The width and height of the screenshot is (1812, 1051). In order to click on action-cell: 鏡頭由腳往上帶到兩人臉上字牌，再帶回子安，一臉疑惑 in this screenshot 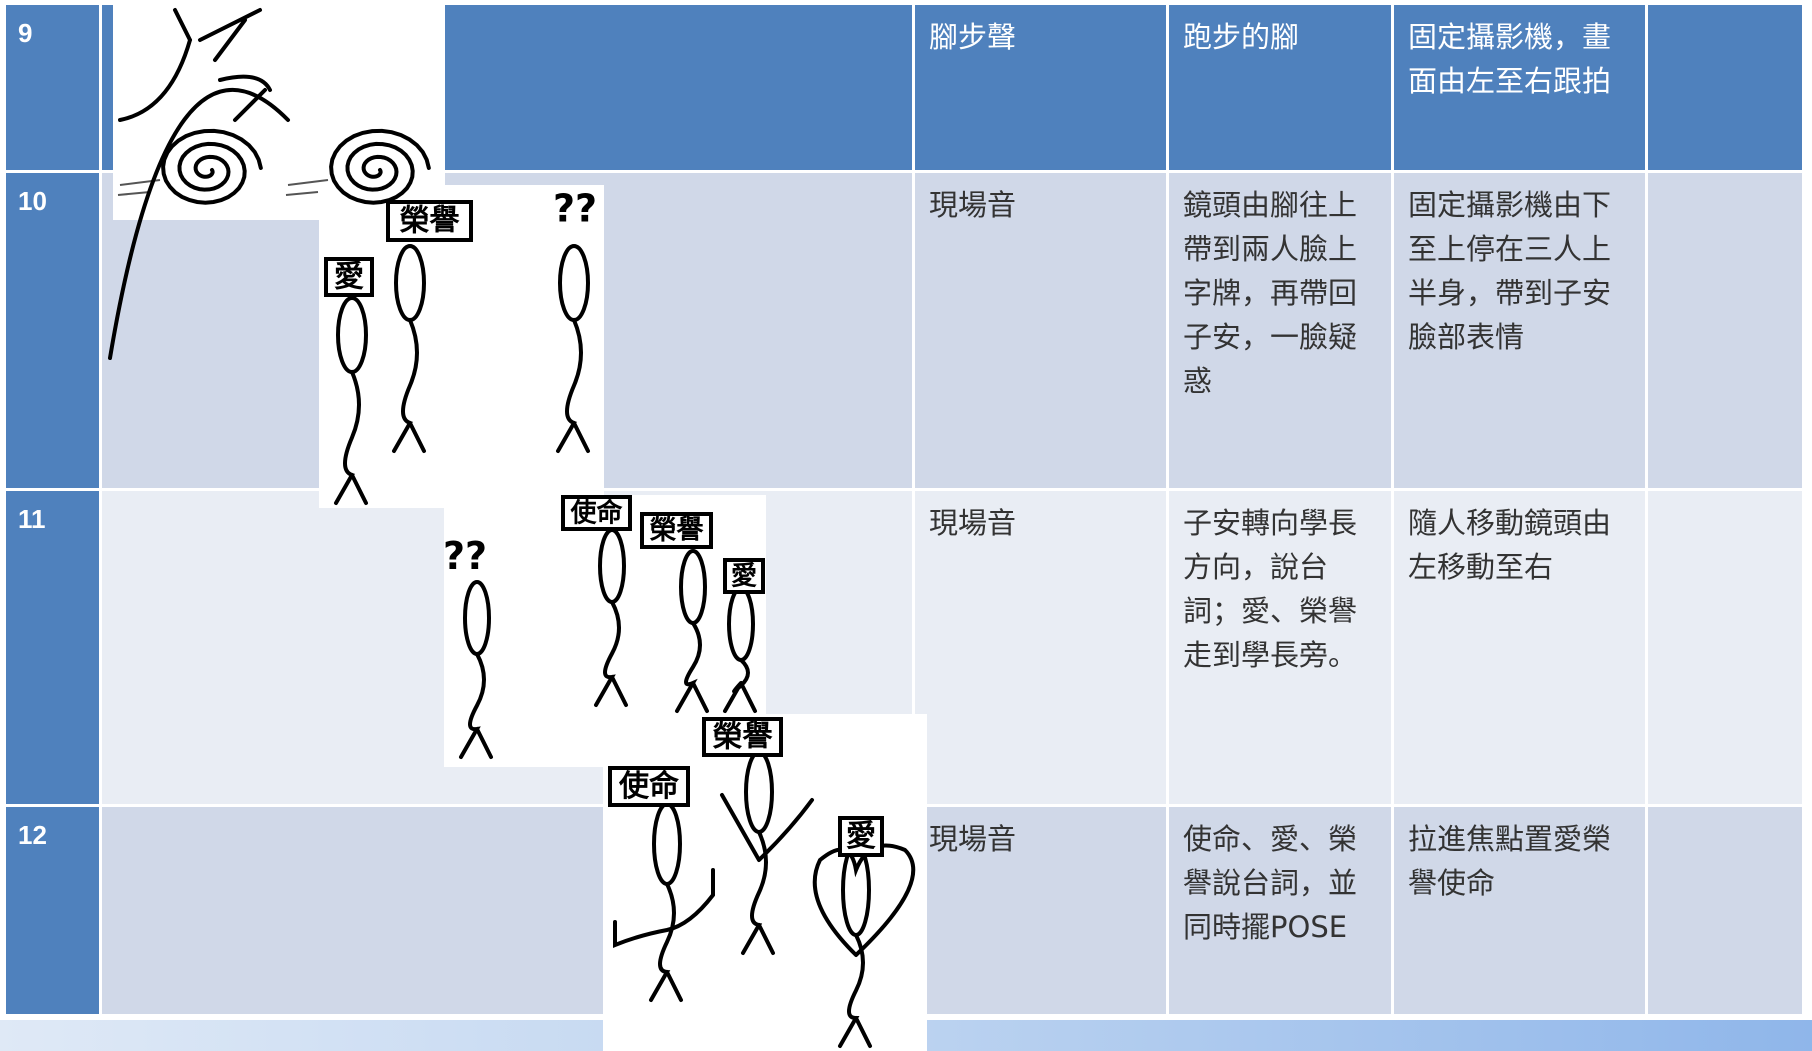, I will do `click(1280, 330)`.